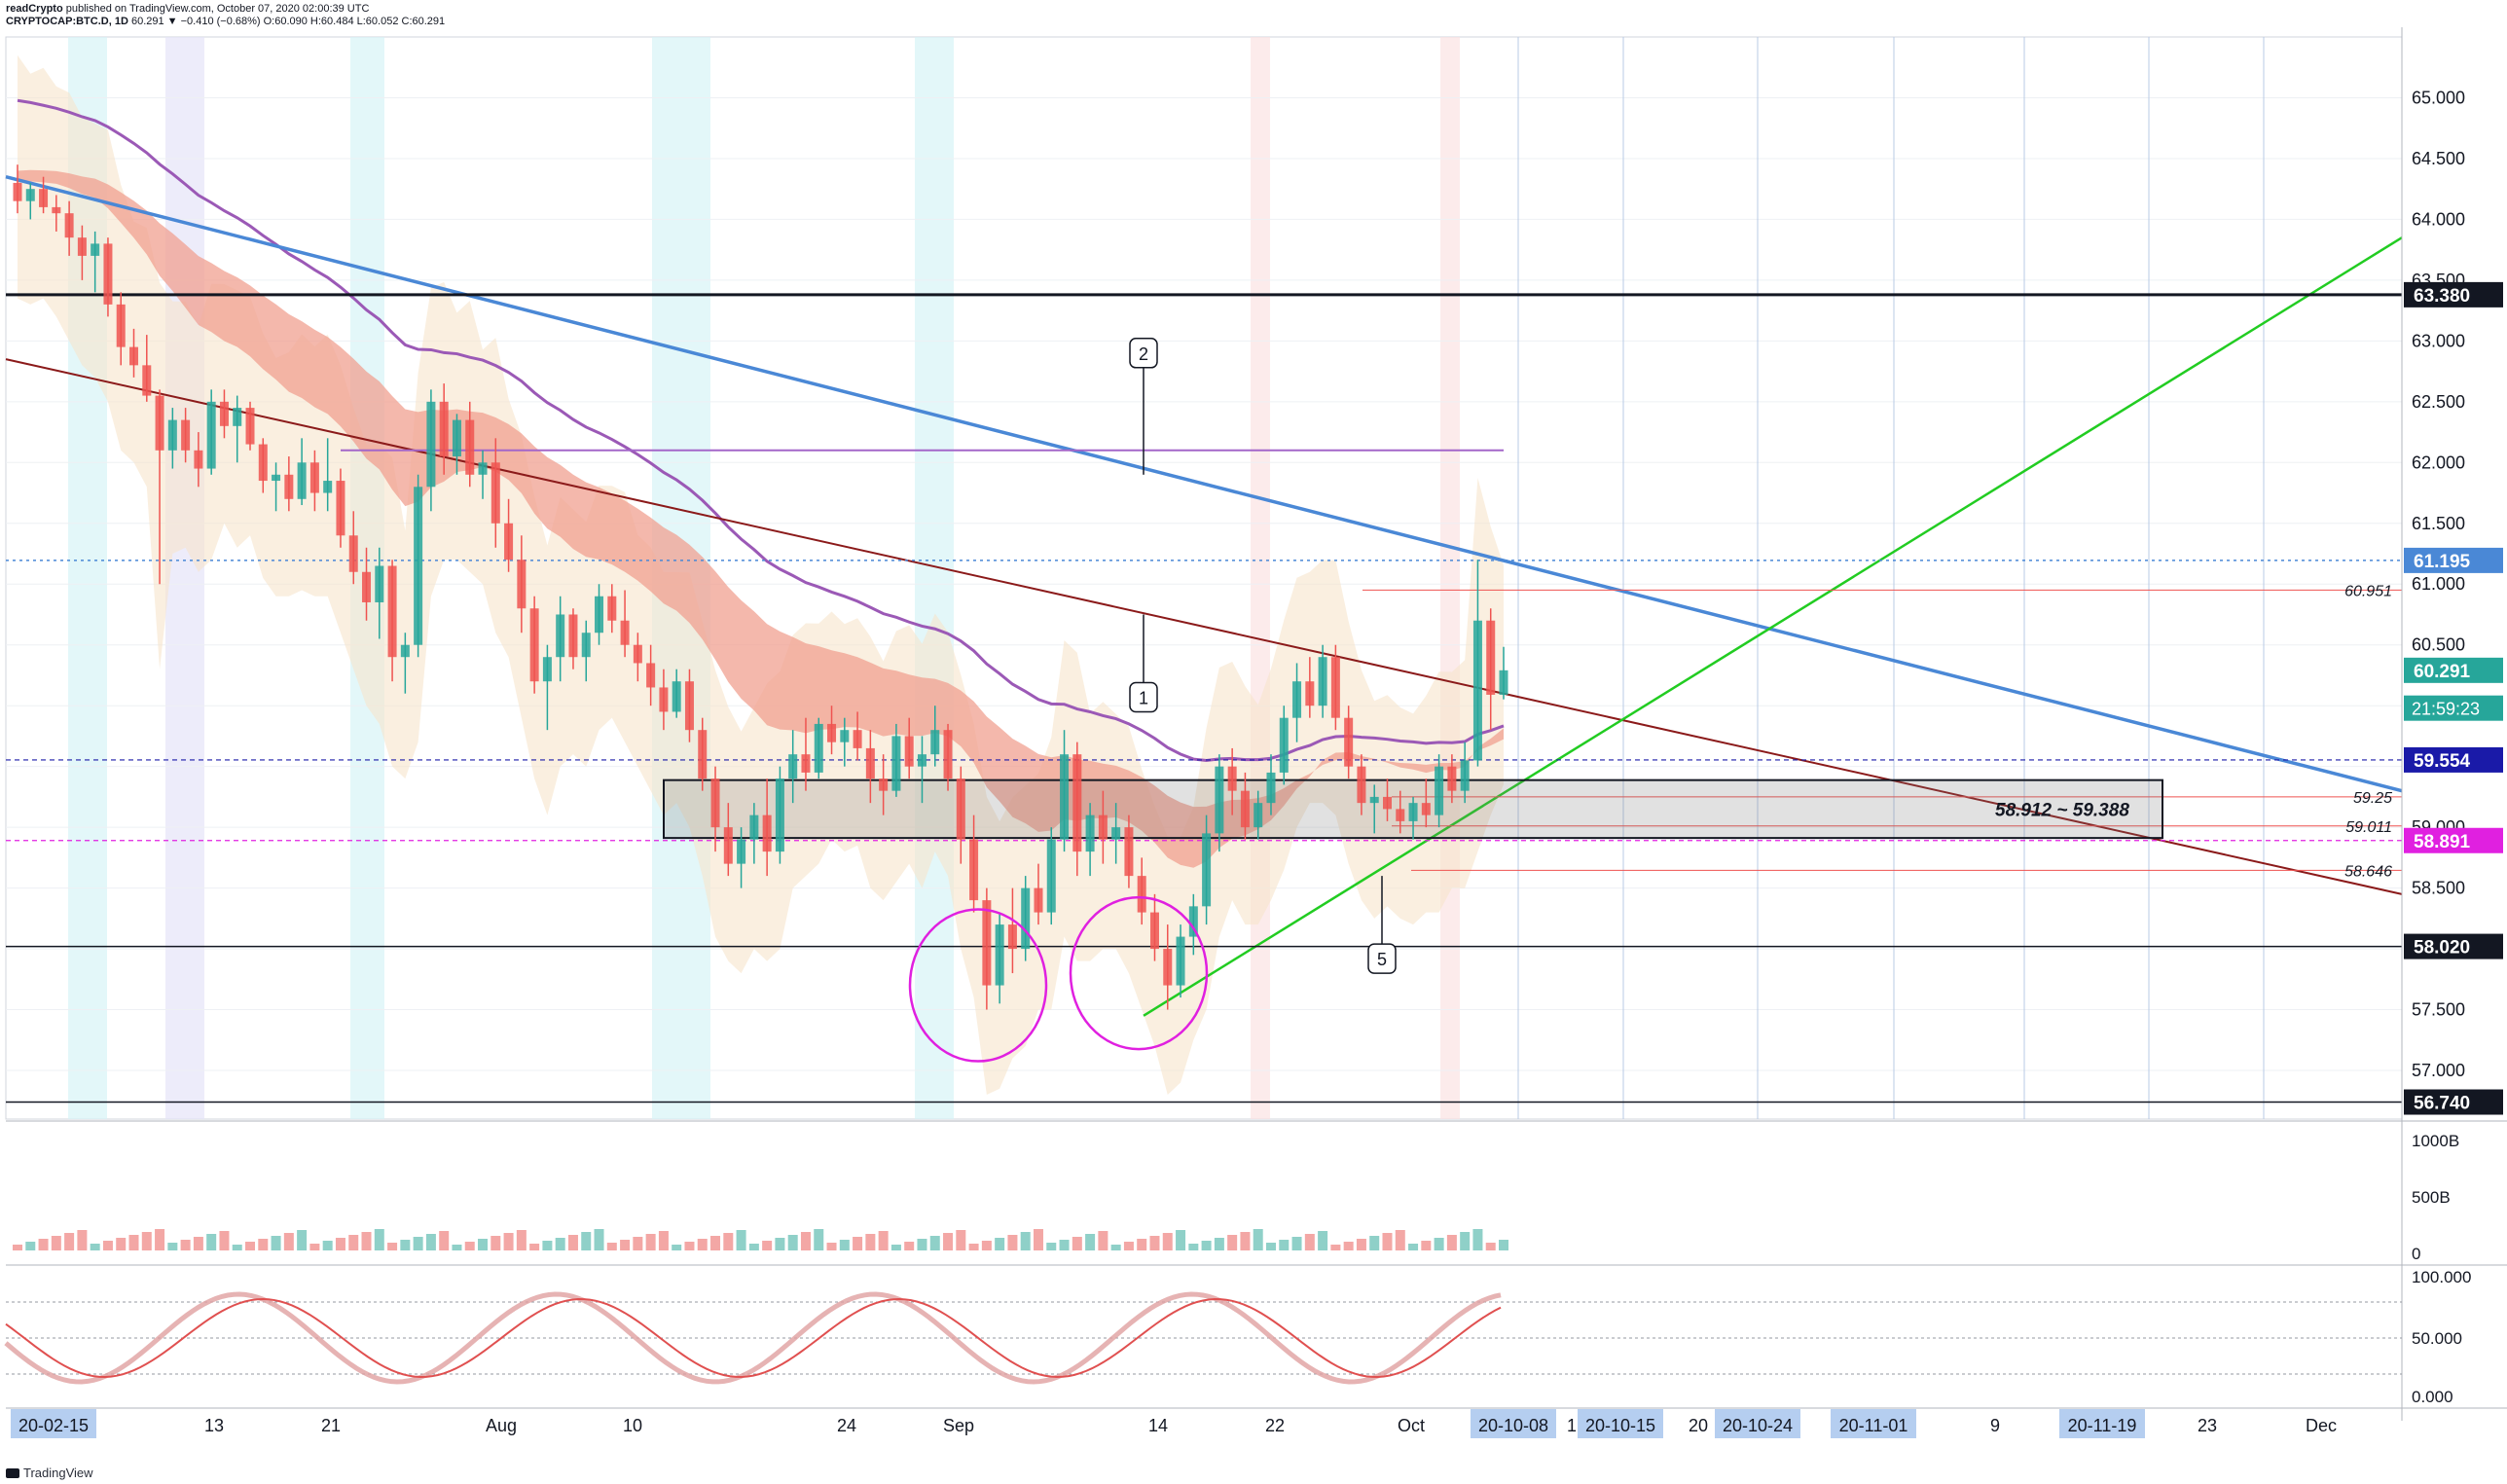  What do you see at coordinates (2438, 1070) in the screenshot?
I see `price-tick: 57.000` at bounding box center [2438, 1070].